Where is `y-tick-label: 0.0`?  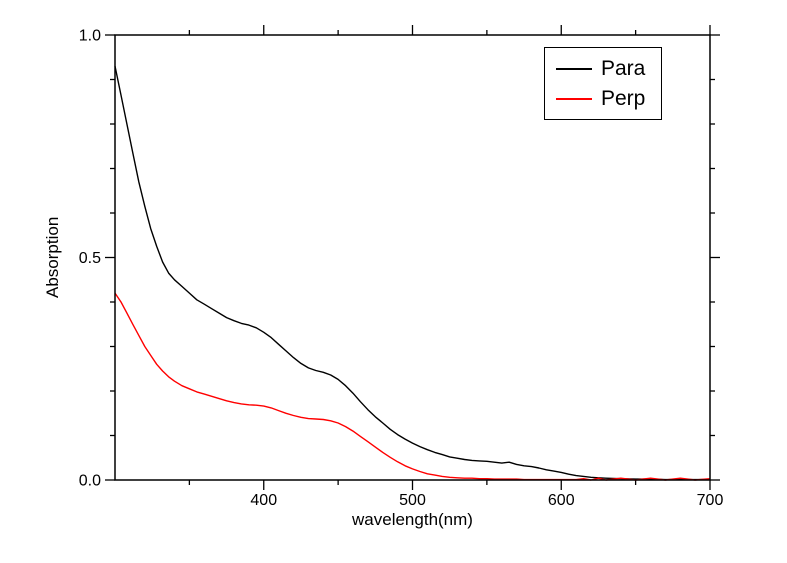
y-tick-label: 0.0 is located at coordinates (90, 481).